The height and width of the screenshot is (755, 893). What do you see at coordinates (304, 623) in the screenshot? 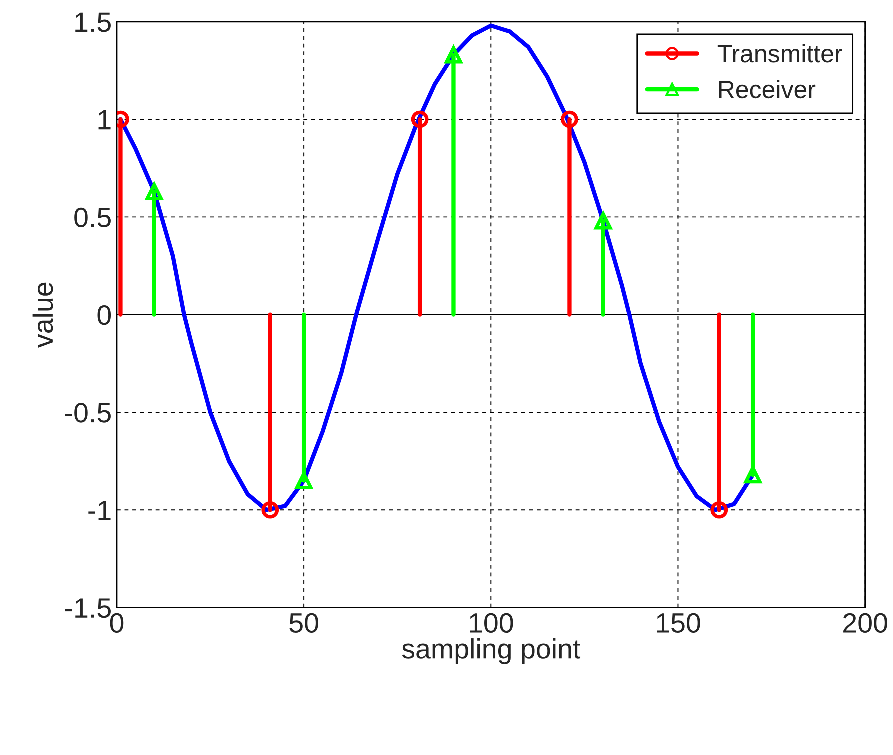
I see `x-tick-label: 50` at bounding box center [304, 623].